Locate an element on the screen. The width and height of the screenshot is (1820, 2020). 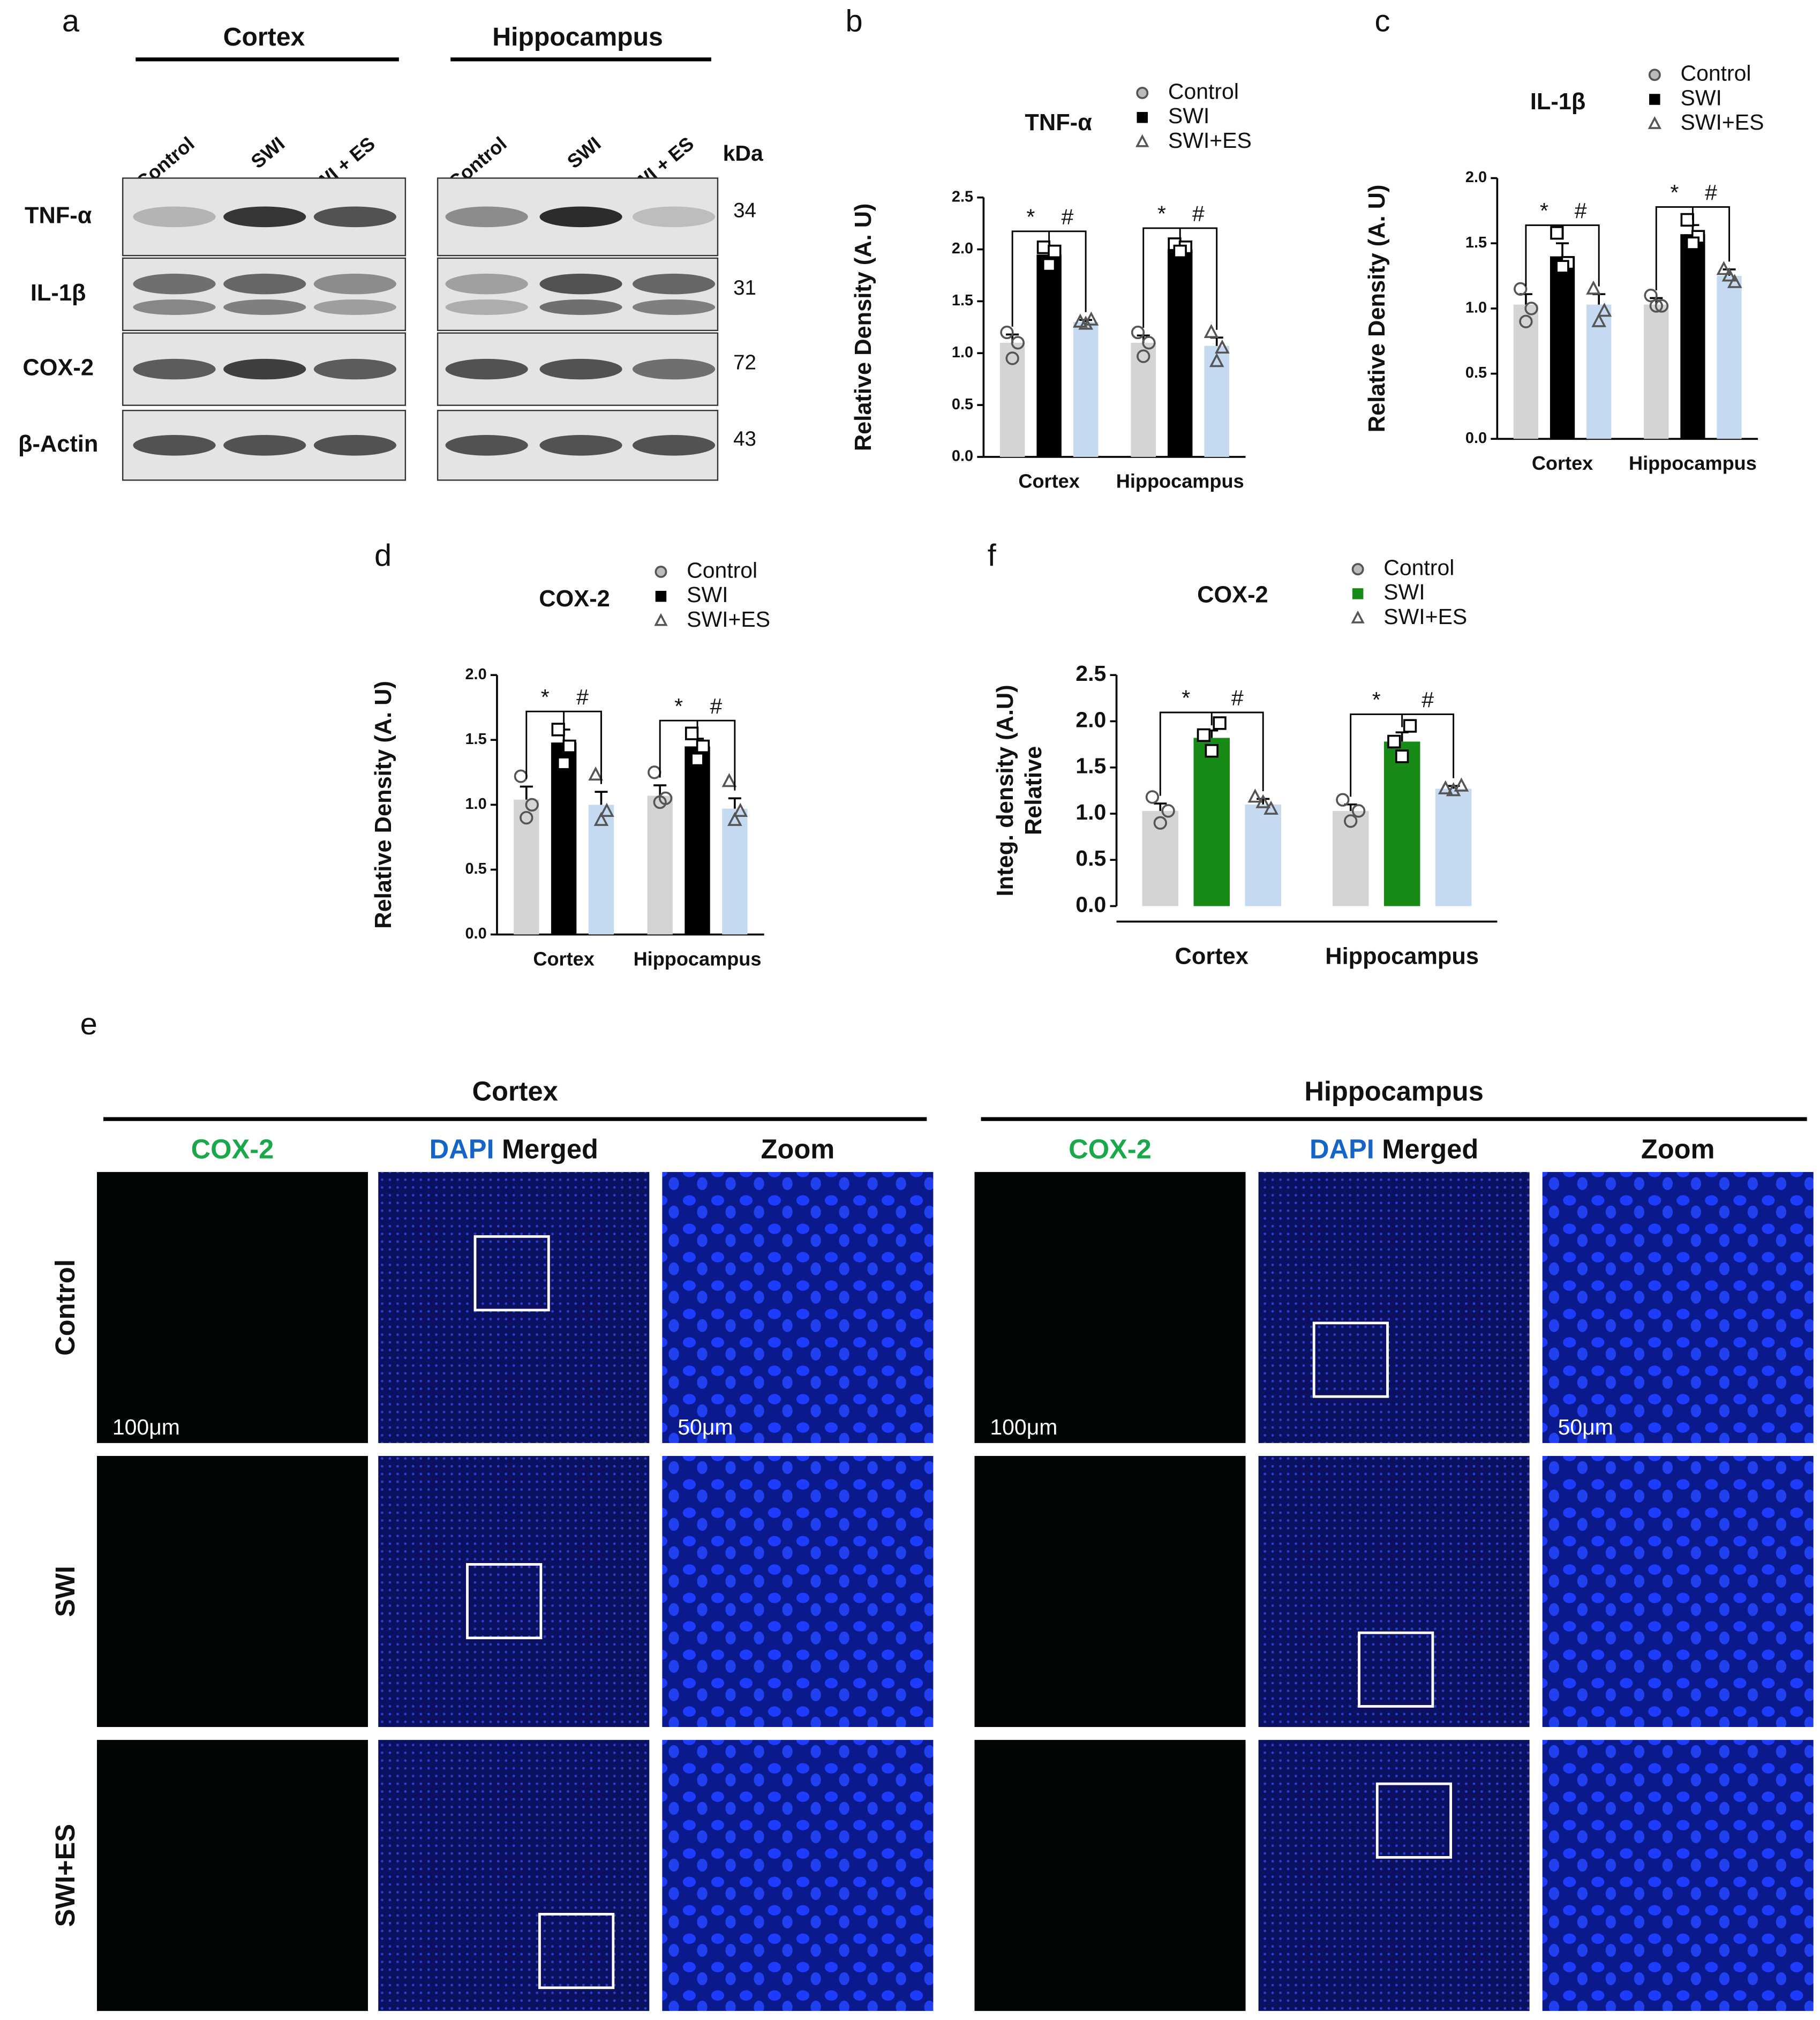
column-header: DAPI Merged is located at coordinates (1394, 1149).